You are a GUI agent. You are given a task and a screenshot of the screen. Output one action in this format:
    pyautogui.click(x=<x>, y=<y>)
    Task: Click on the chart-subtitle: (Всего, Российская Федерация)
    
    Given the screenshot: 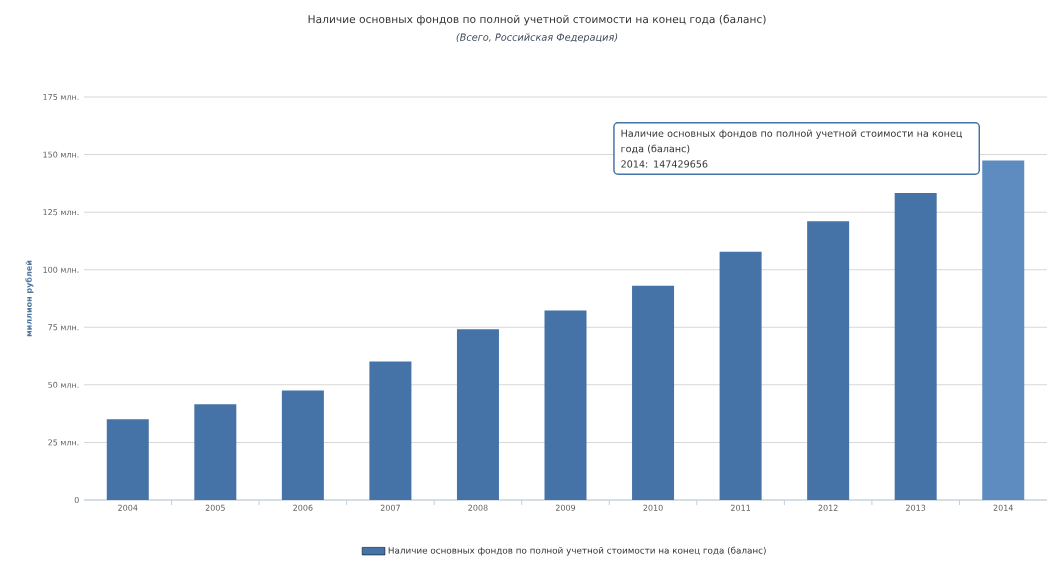 What is the action you would take?
    pyautogui.click(x=537, y=38)
    